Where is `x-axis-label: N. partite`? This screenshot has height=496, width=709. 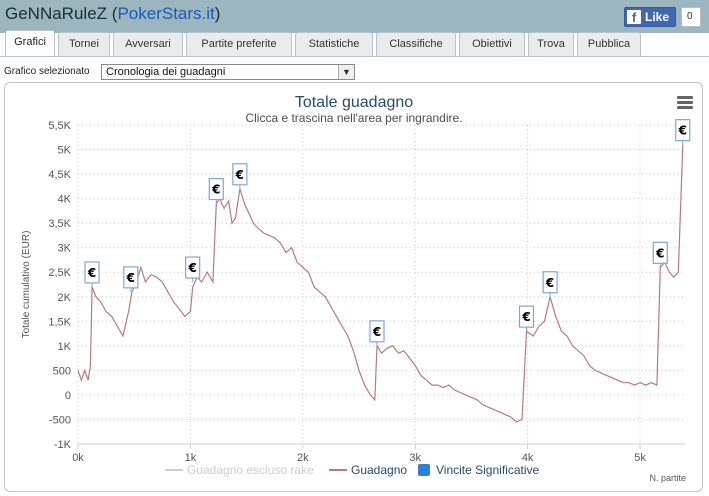 x-axis-label: N. partite is located at coordinates (667, 478).